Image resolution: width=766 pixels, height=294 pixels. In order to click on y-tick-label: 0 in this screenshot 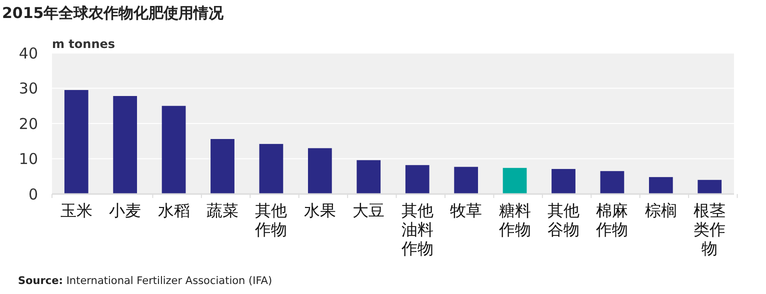, I will do `click(33, 194)`.